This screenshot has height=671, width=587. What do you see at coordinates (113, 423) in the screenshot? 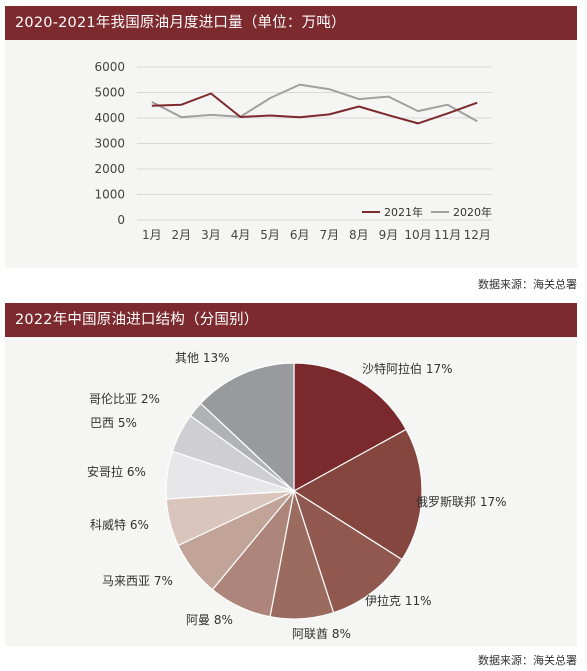
I see `pie-label: 巴西 5%` at bounding box center [113, 423].